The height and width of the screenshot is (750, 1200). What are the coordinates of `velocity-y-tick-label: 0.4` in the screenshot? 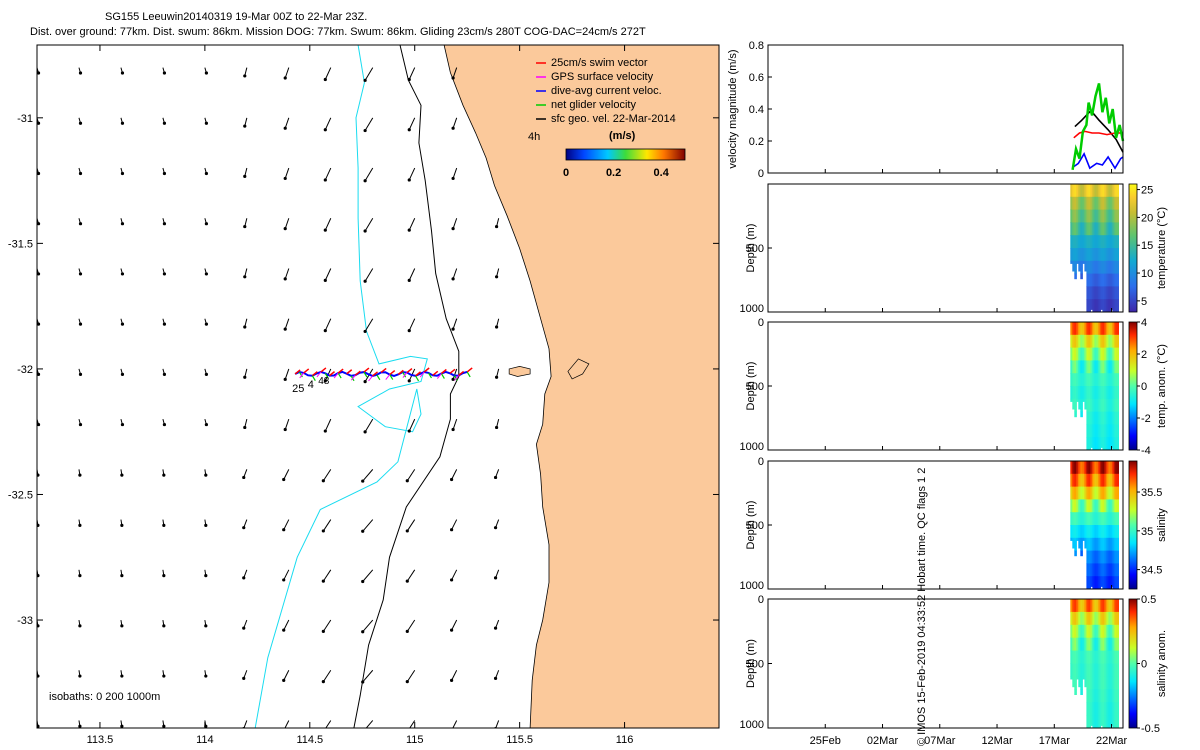 It's located at (756, 110).